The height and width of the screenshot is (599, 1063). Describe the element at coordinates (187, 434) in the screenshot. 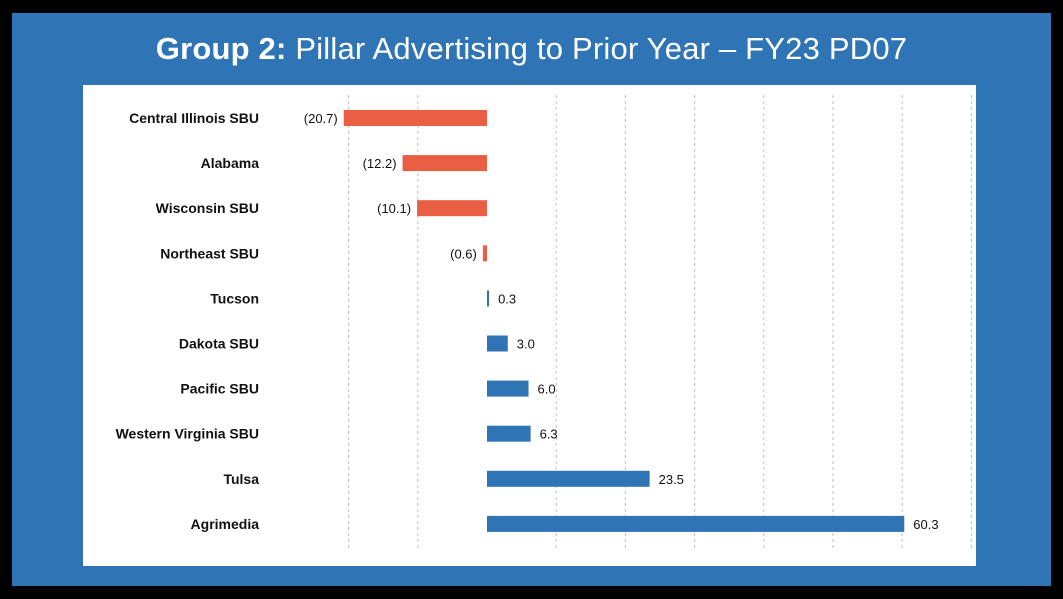

I see `category-label: Western Virginia SBU` at that location.